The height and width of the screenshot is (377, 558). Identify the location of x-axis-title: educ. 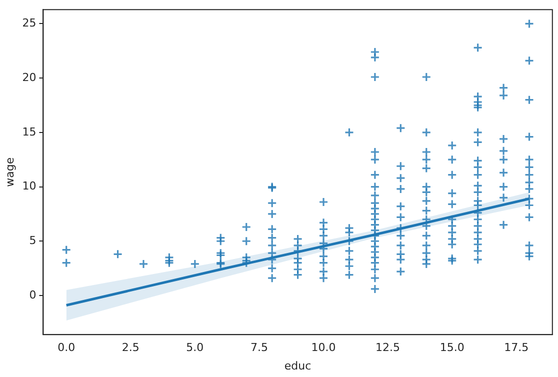
(298, 365).